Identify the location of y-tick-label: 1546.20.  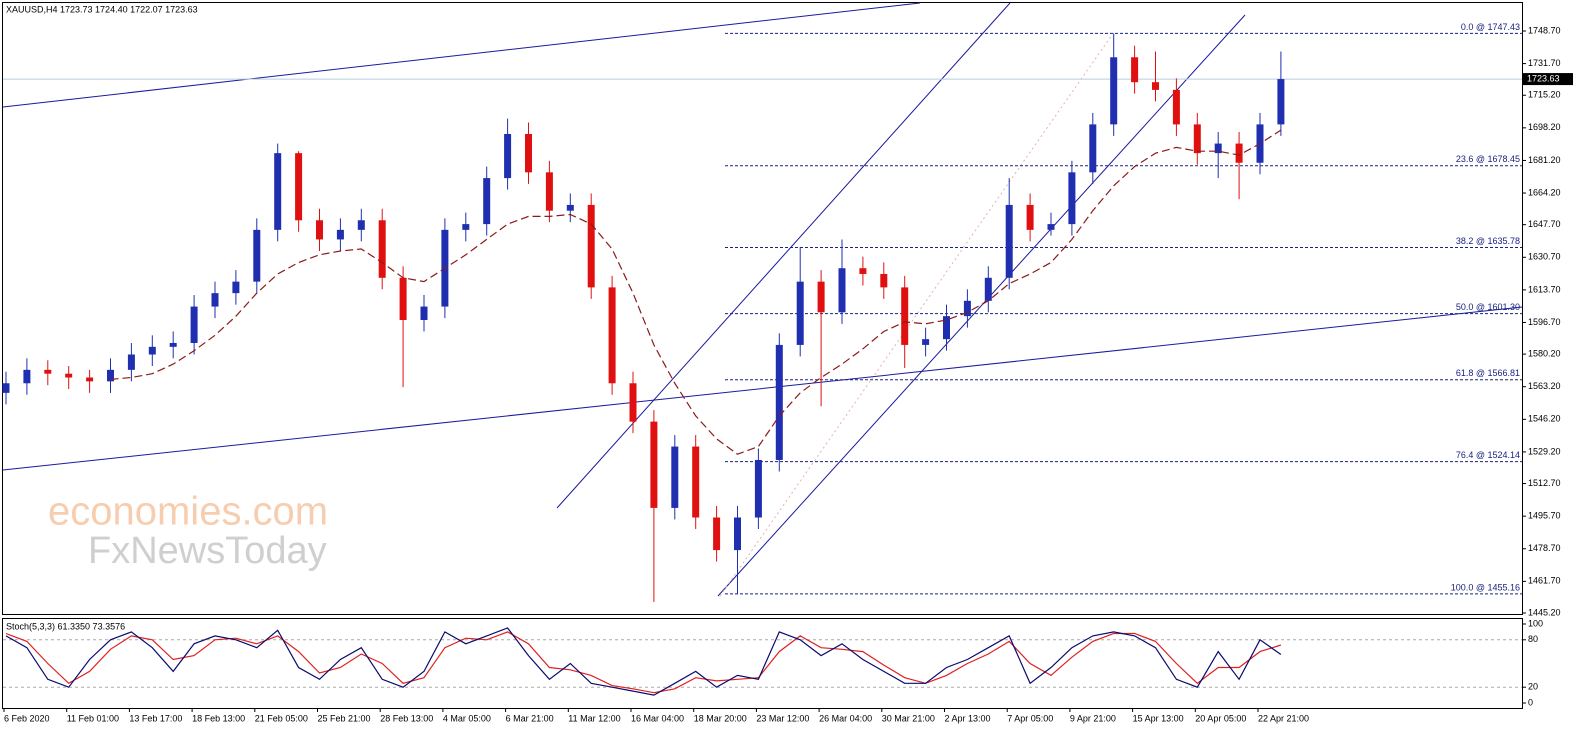
(1544, 419).